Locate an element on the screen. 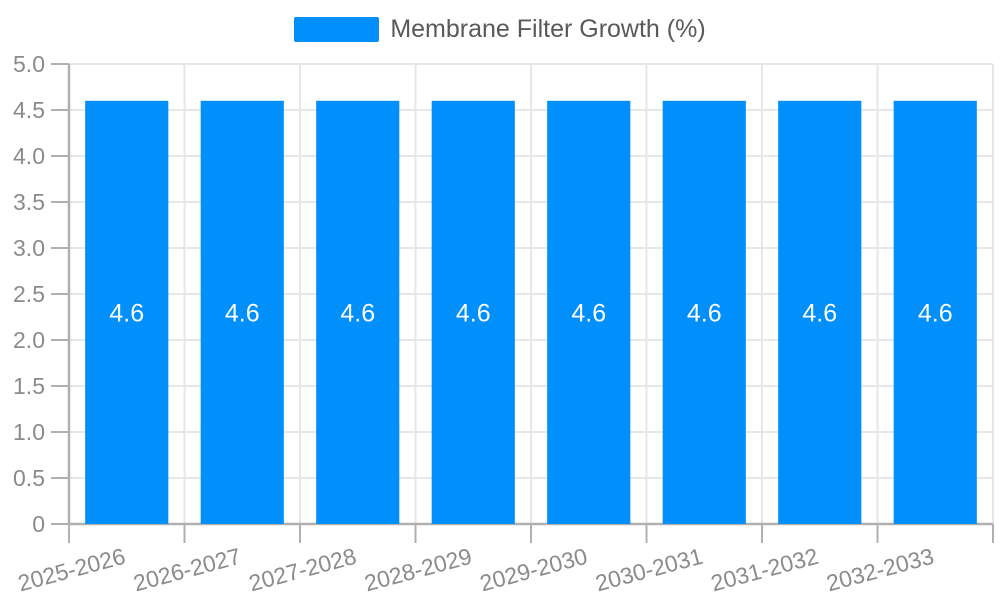  y-axis-label: 4.0 is located at coordinates (29, 156).